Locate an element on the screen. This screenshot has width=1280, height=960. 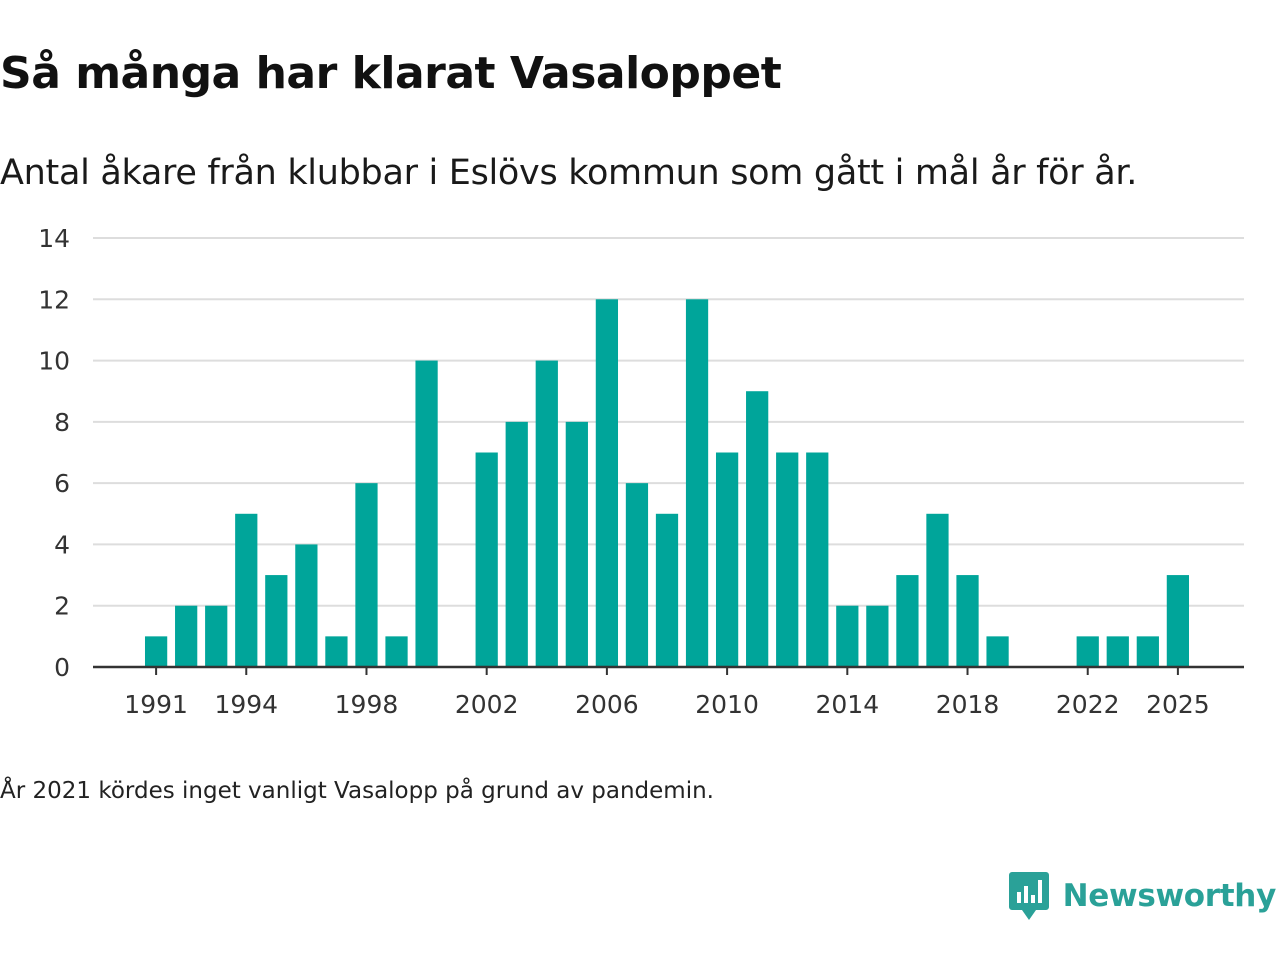
bar-2003 is located at coordinates (516, 544).